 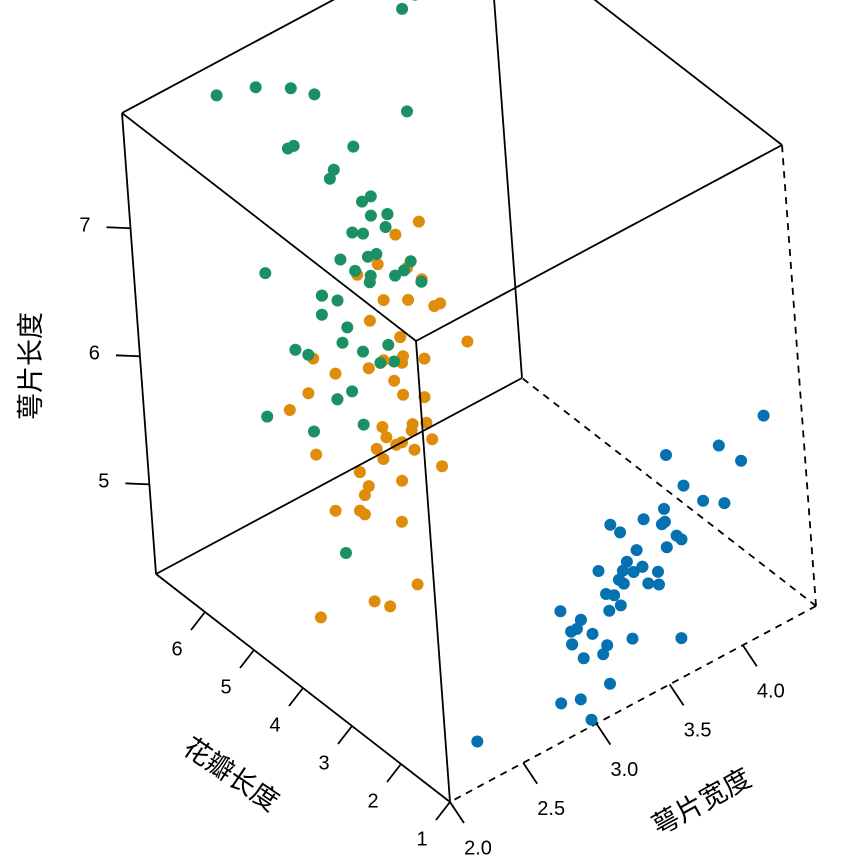 I want to click on z-axis-title: 萼片长度, so click(x=31, y=366).